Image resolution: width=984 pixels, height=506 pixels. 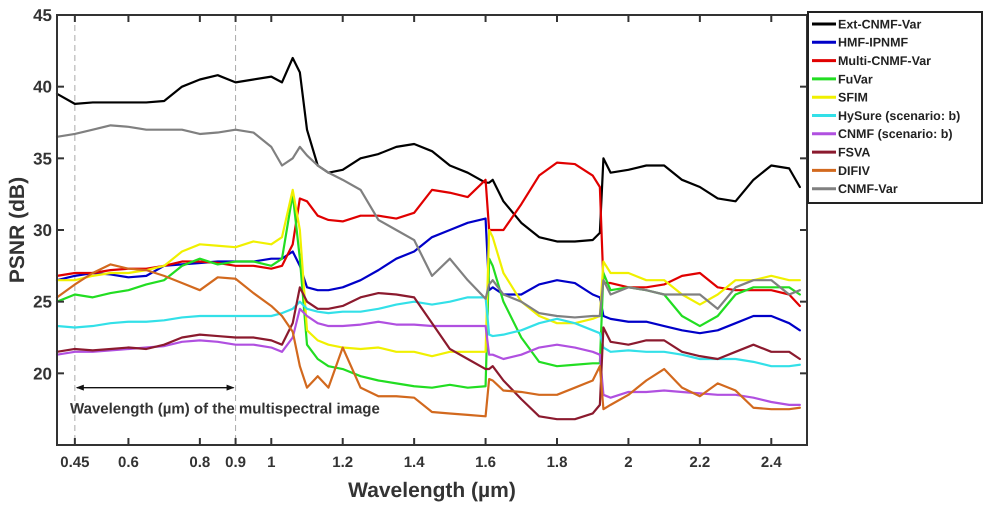 What do you see at coordinates (225, 409) in the screenshot?
I see `annotation: Wavelength (µm) of the multispectral image` at bounding box center [225, 409].